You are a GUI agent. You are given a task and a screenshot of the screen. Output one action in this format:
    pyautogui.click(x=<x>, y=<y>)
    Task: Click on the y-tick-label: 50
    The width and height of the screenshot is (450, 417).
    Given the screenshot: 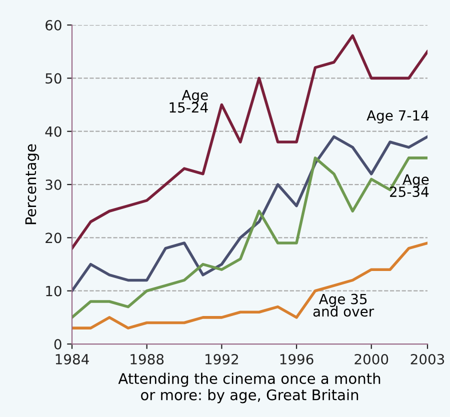 What is the action you would take?
    pyautogui.click(x=54, y=78)
    